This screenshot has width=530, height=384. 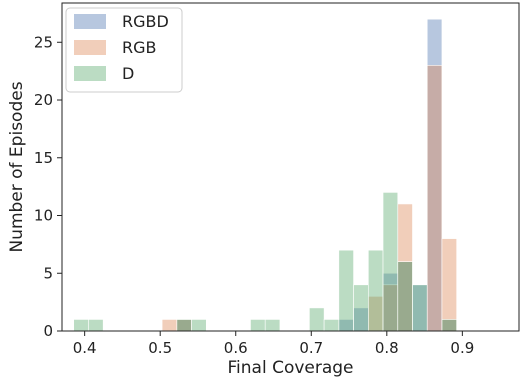 I want to click on x-tick-label: 0.5, so click(x=160, y=348).